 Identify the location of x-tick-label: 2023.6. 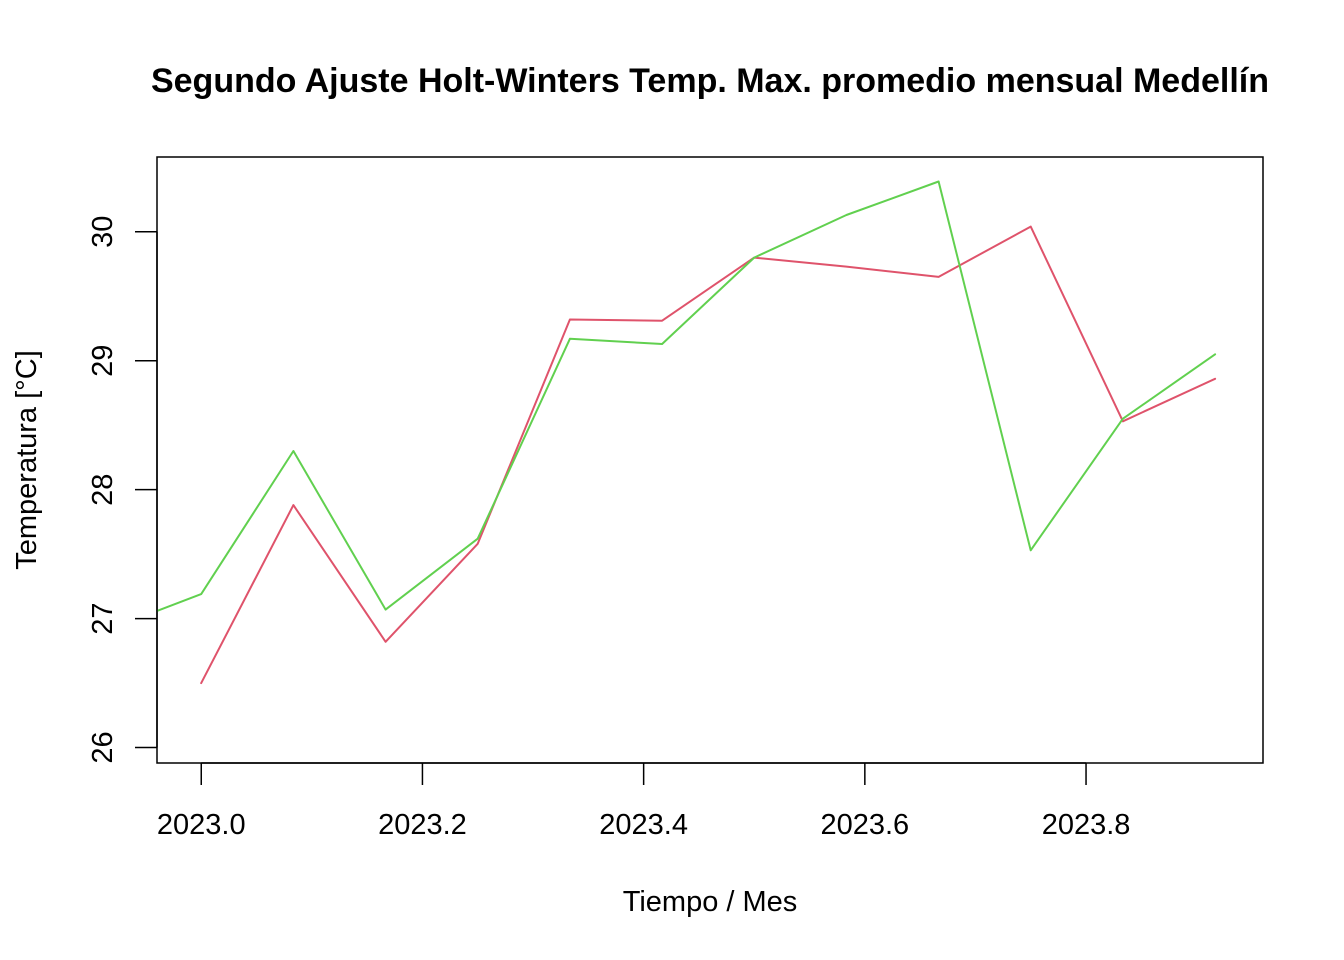
(864, 825).